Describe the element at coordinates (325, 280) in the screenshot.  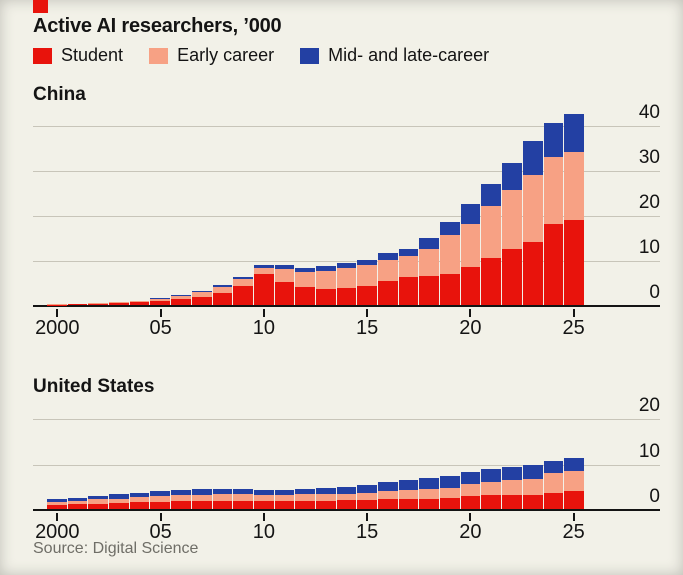
I see `bar-2013-early_career` at that location.